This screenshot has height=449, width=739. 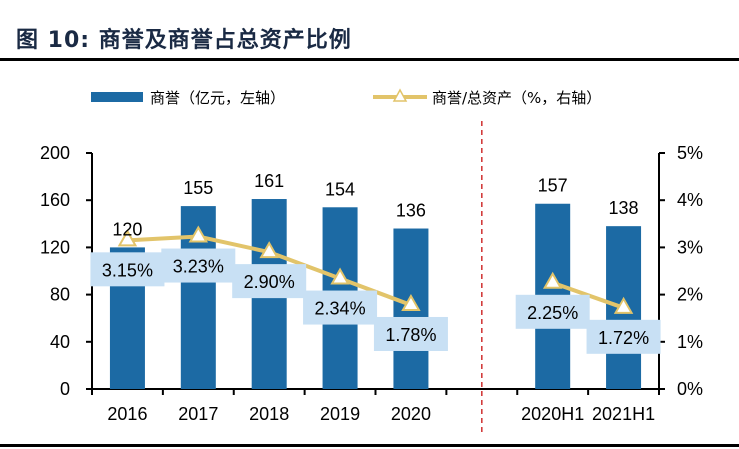 I want to click on legend-triangle-icon, so click(x=400, y=95).